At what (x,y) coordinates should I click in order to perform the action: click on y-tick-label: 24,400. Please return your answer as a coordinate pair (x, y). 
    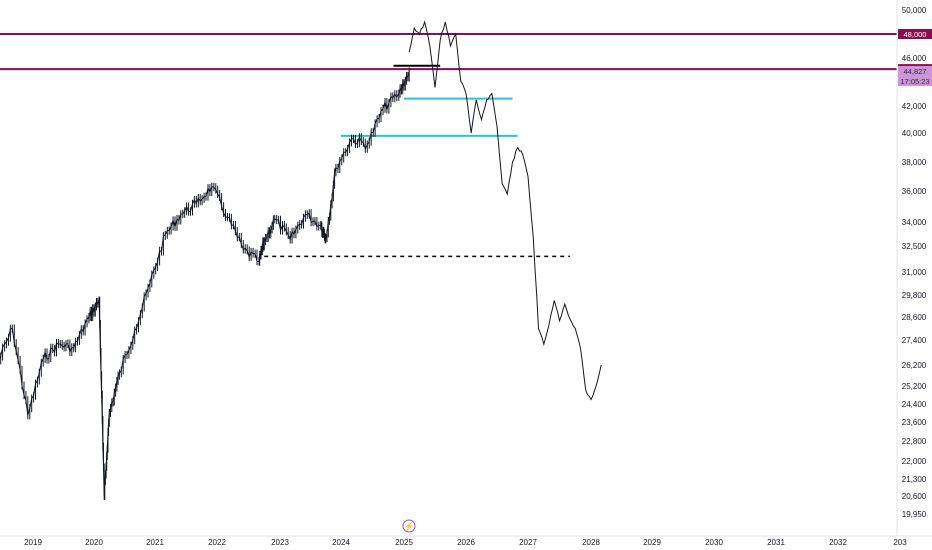
    Looking at the image, I should click on (914, 404).